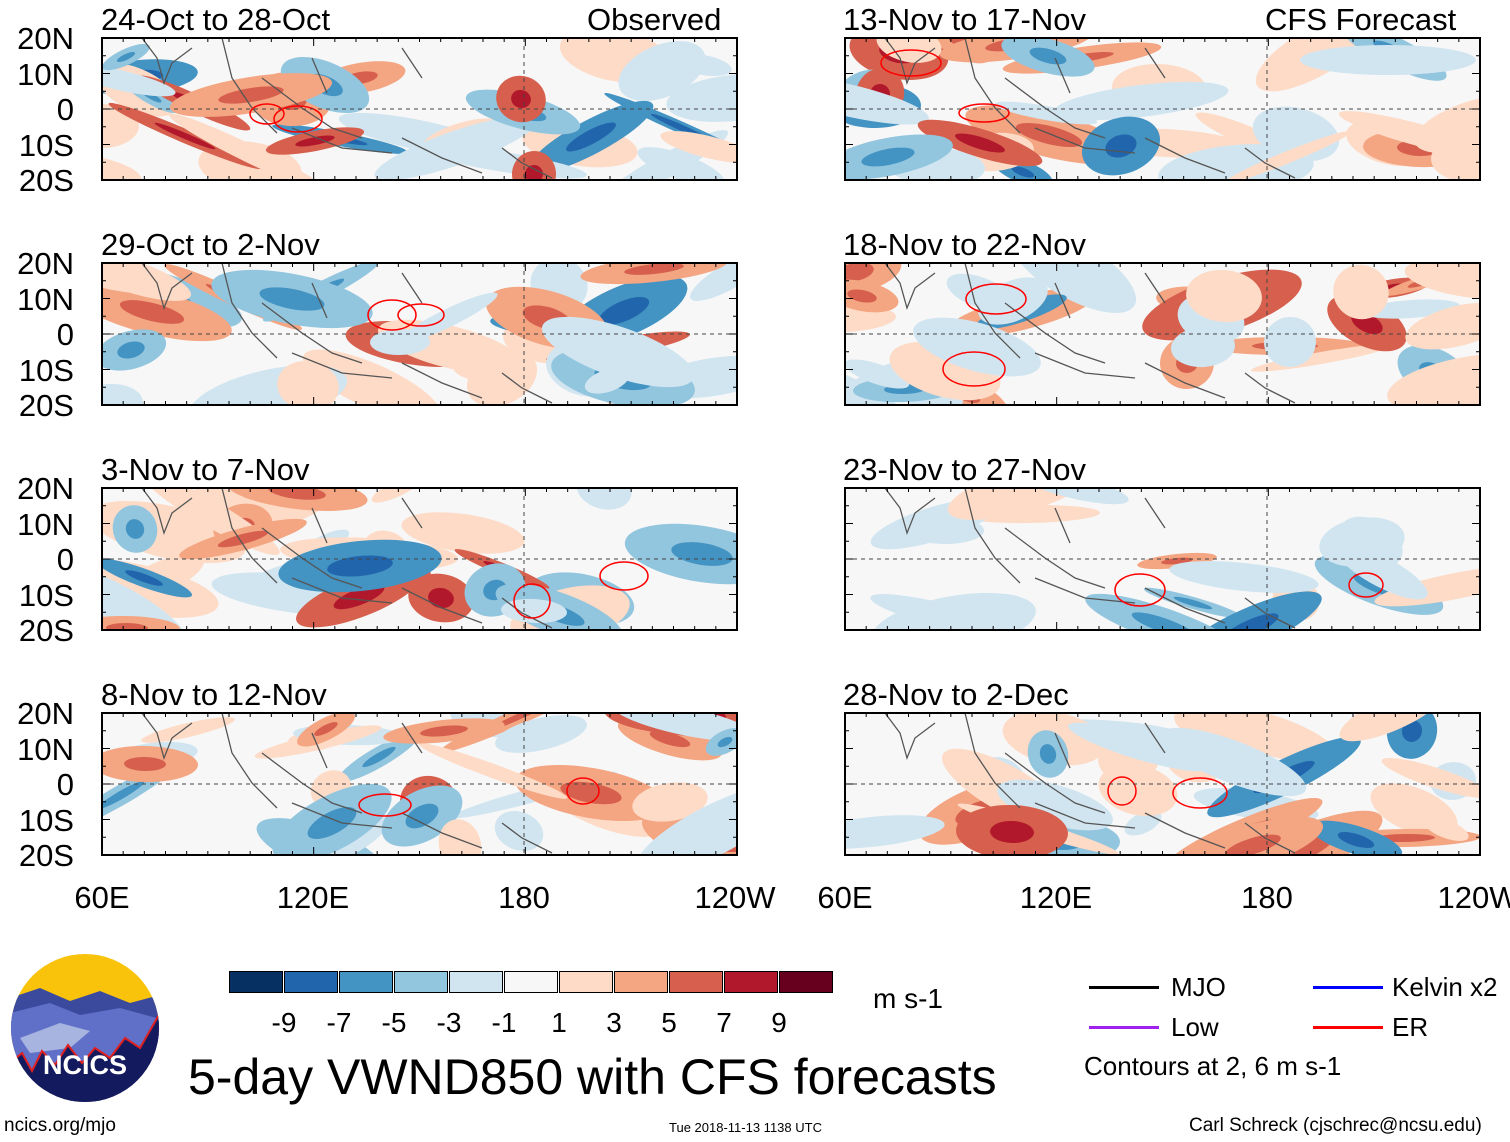  I want to click on ncics-logo: NCICS, so click(85, 1028).